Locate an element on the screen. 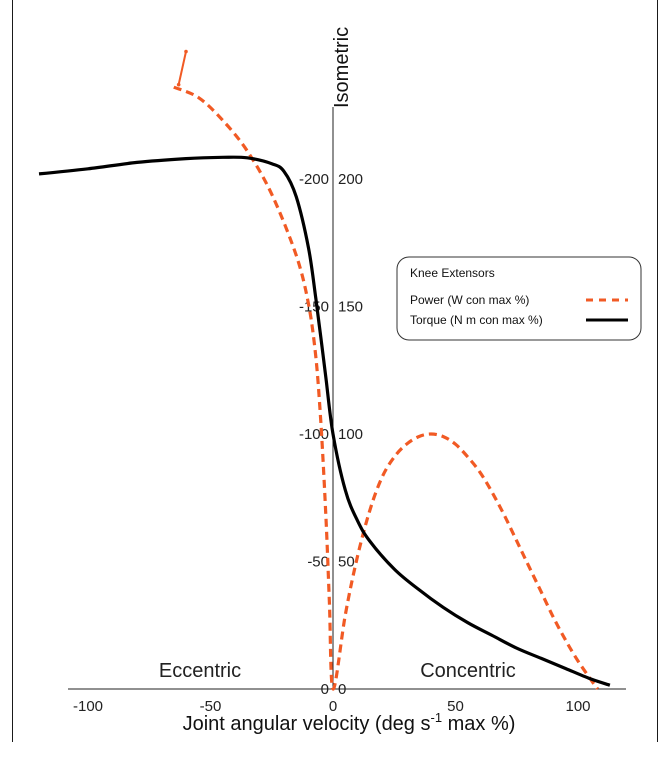 This screenshot has width=669, height=758. y-tick-label-right: 200 is located at coordinates (350, 179).